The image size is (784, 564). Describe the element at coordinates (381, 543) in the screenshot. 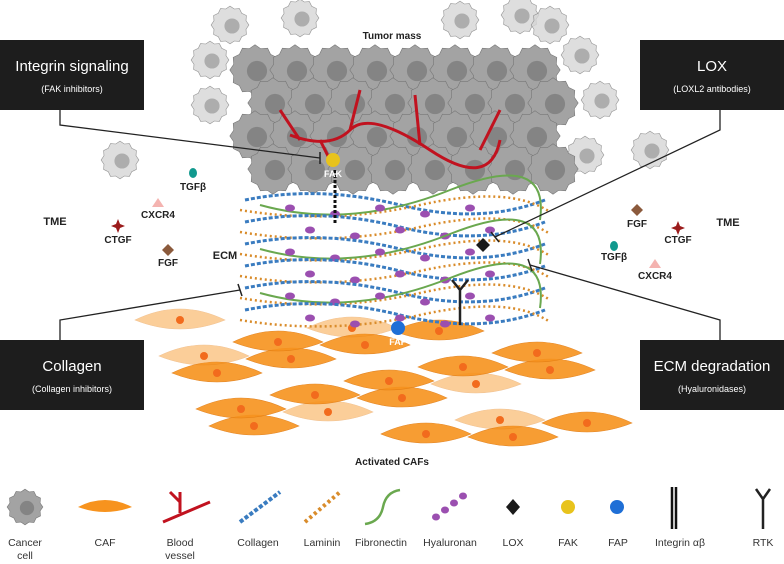

I see `legend-label-fibronectin: Fibronectin` at that location.